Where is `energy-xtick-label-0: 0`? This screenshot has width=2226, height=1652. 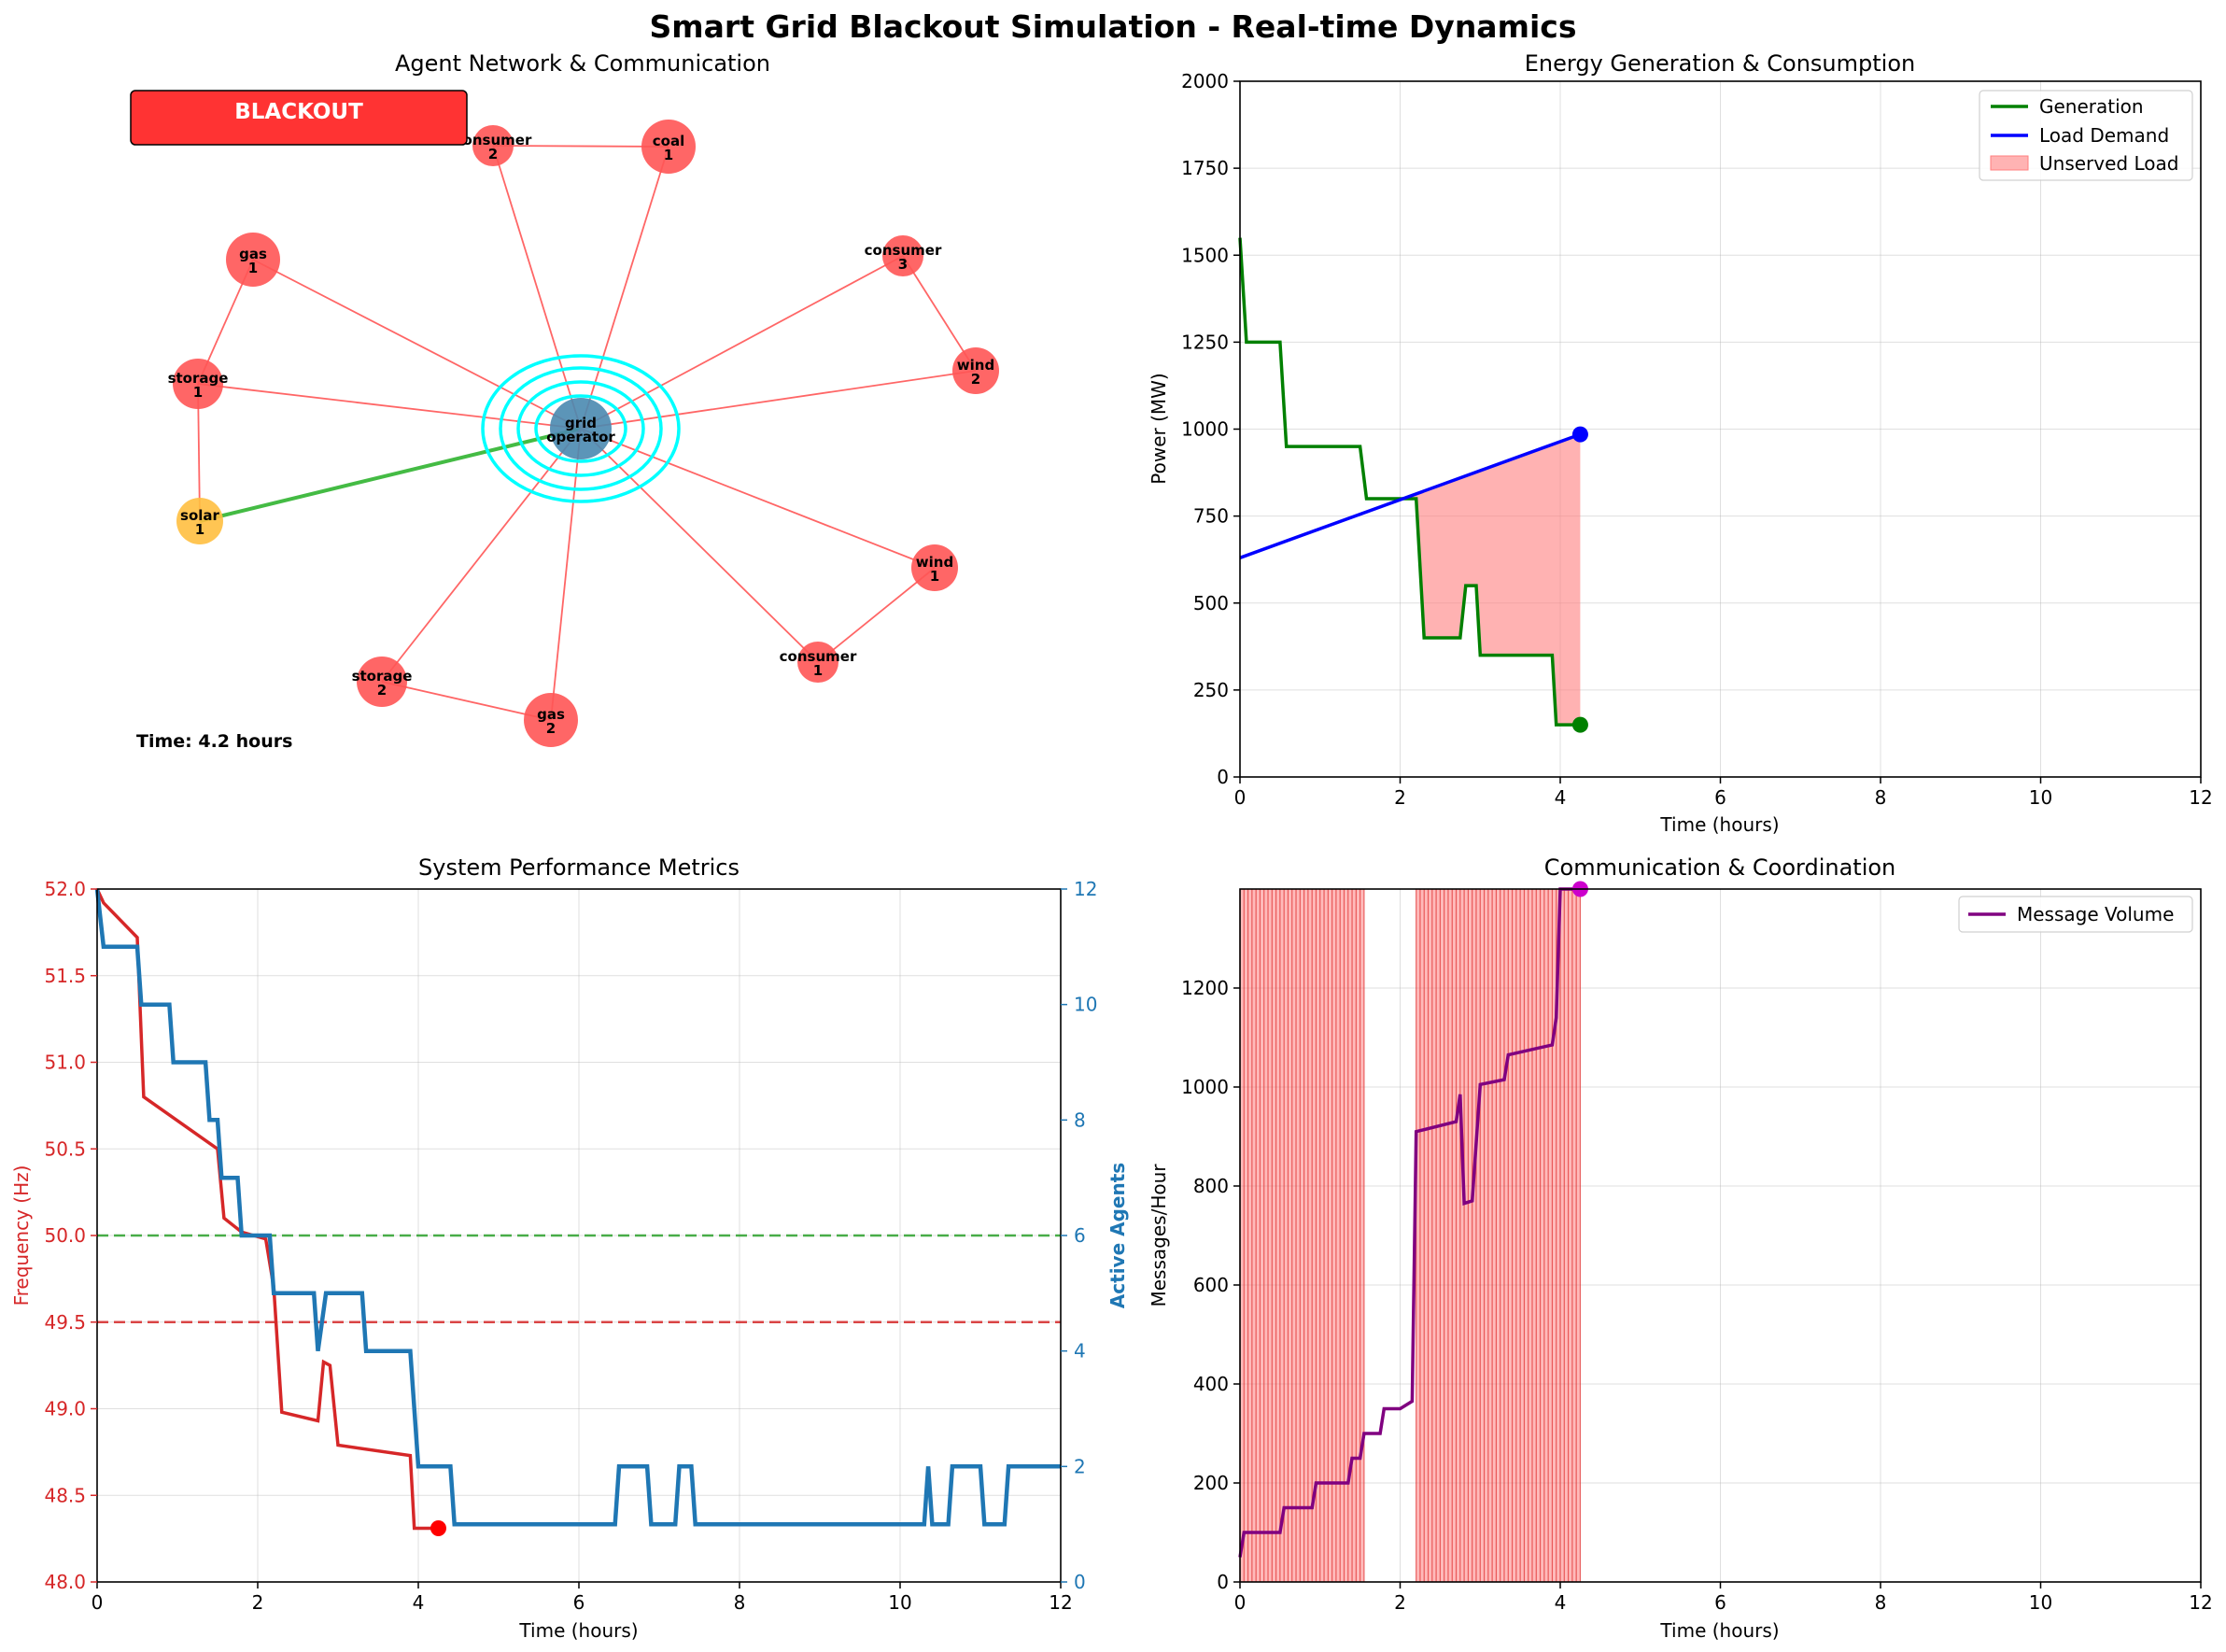 energy-xtick-label-0: 0 is located at coordinates (1240, 797).